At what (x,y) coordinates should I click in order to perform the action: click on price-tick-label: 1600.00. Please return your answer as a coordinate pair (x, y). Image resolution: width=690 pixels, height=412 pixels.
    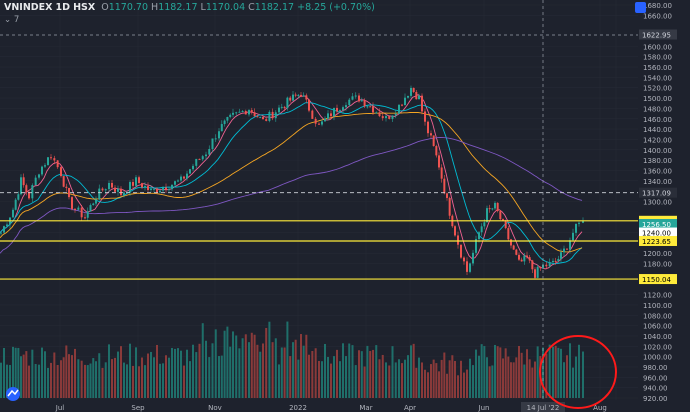
    Looking at the image, I should click on (657, 47).